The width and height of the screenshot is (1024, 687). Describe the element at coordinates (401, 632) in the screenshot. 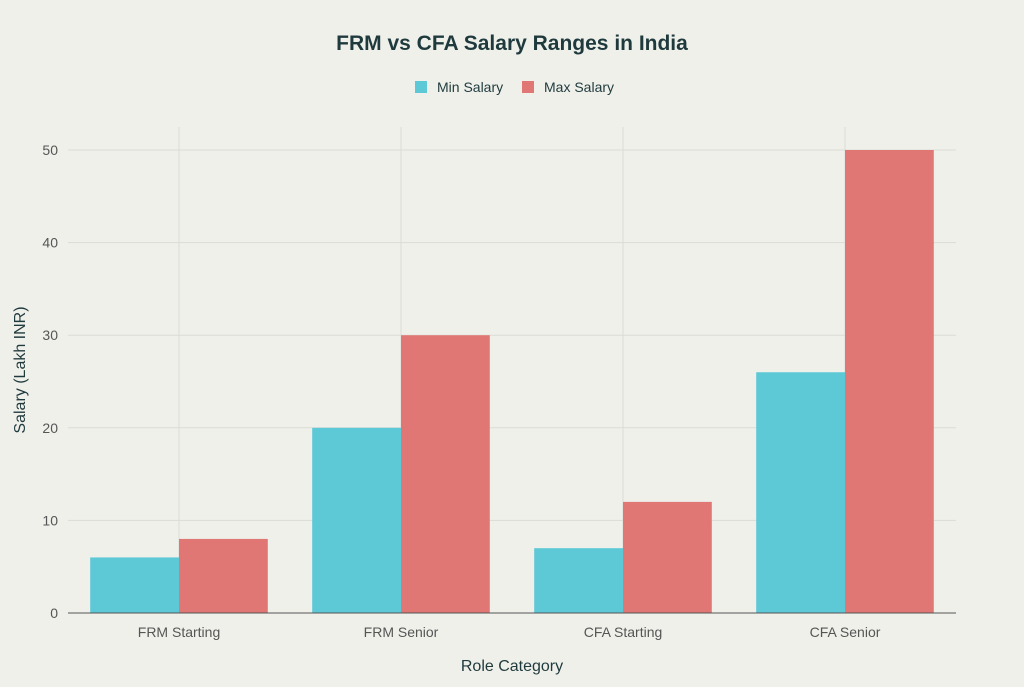

I see `x-tick-label: FRM Senior` at that location.